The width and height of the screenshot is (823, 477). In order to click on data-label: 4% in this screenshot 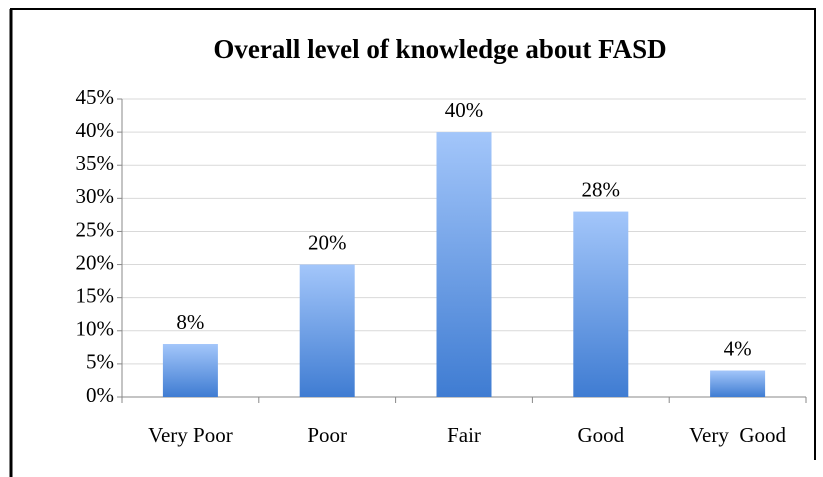, I will do `click(738, 348)`.